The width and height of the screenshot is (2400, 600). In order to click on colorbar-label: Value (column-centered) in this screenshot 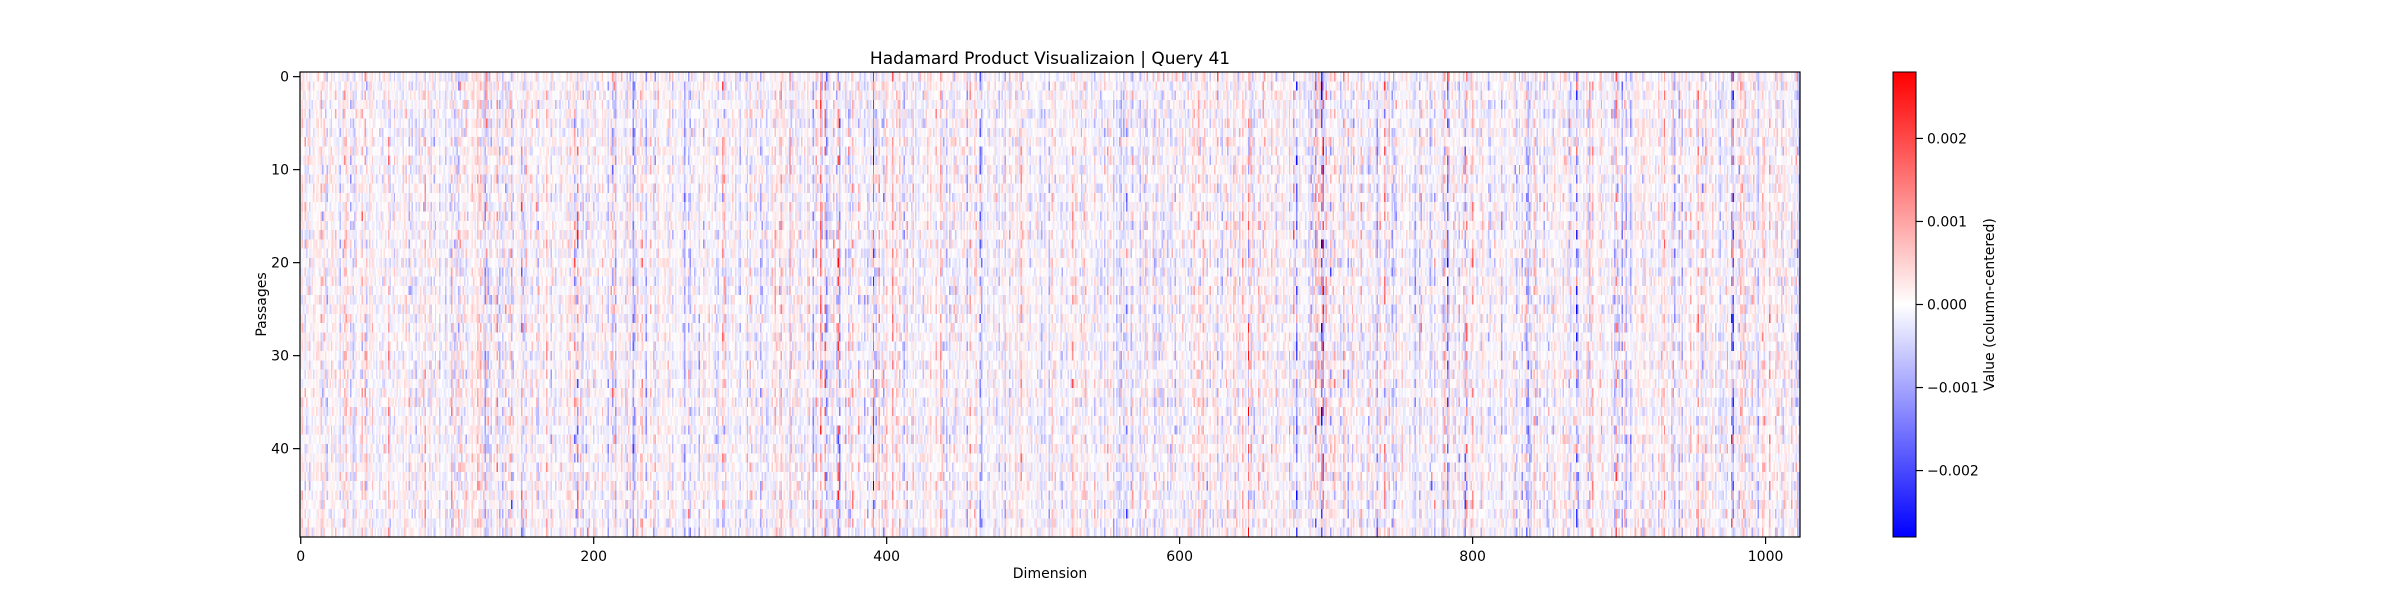, I will do `click(1990, 304)`.